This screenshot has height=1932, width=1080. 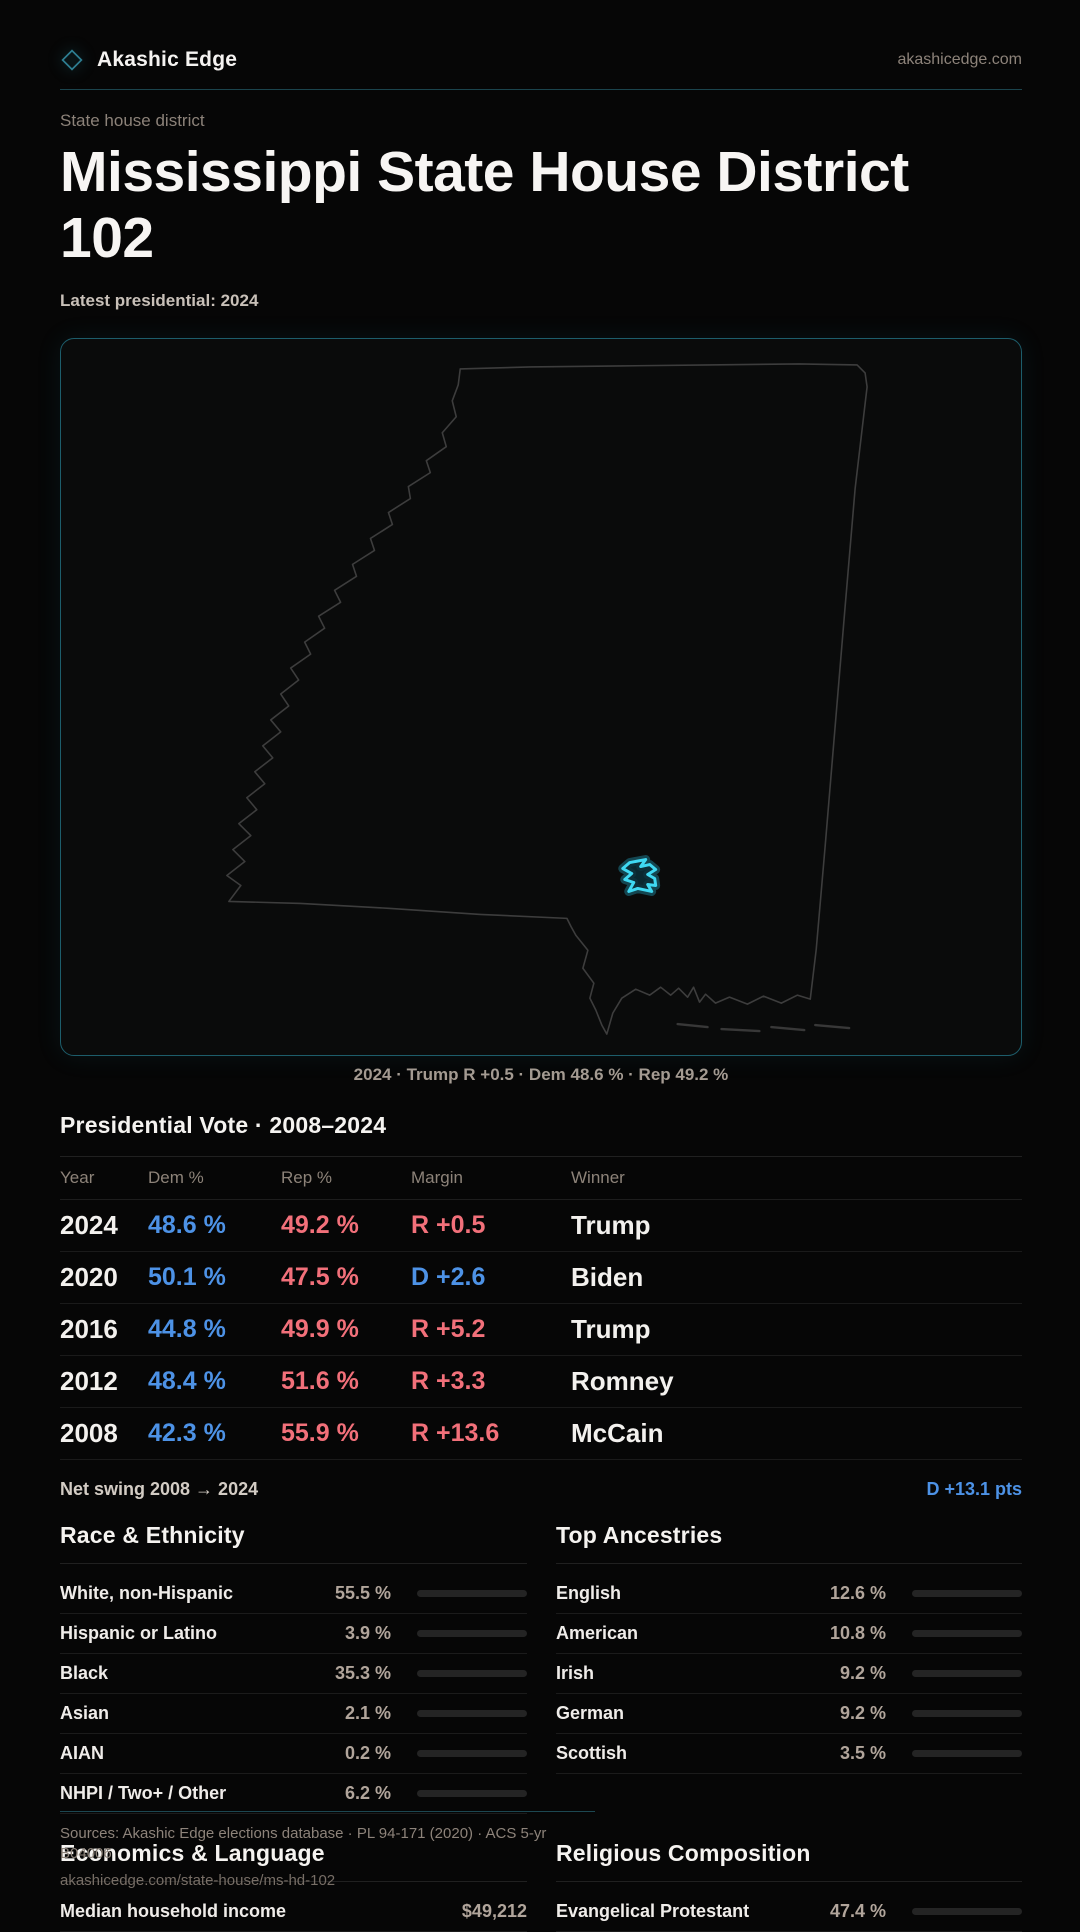 What do you see at coordinates (192, 1853) in the screenshot?
I see `economics-language-title: Economics & Language` at bounding box center [192, 1853].